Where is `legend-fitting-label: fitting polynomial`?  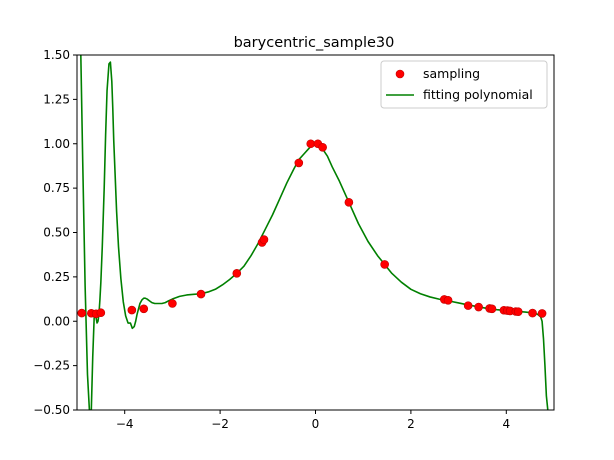
legend-fitting-label: fitting polynomial is located at coordinates (478, 94).